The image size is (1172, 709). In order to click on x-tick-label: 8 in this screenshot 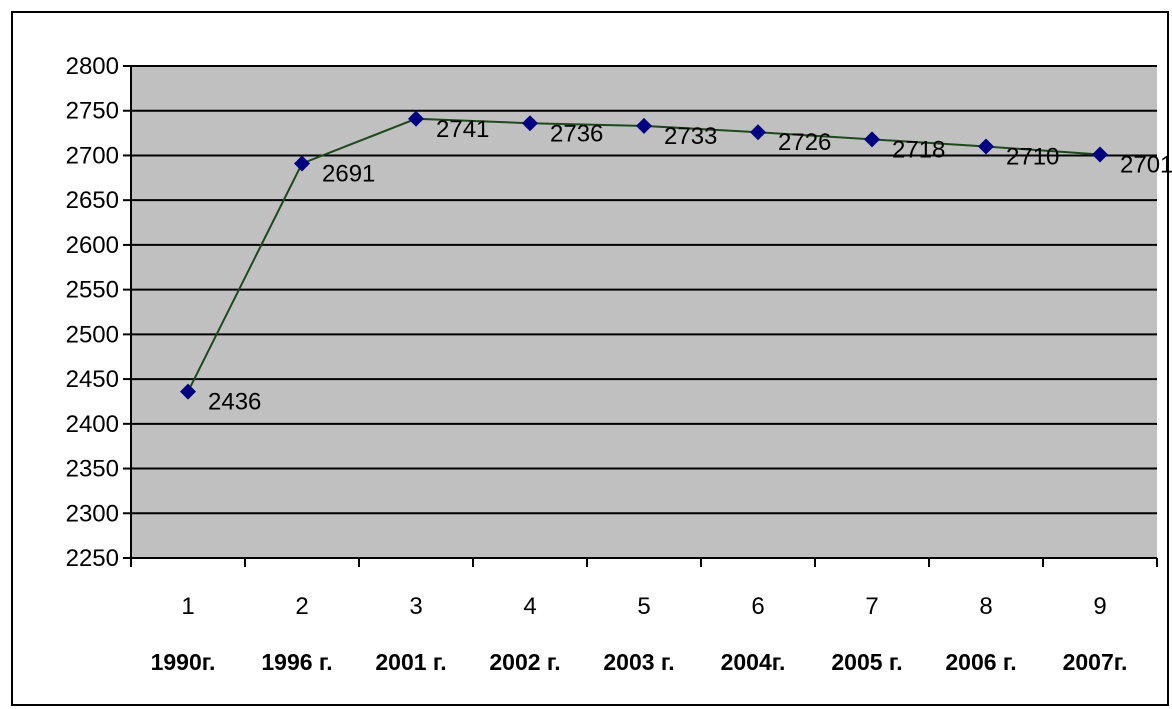, I will do `click(985, 606)`.